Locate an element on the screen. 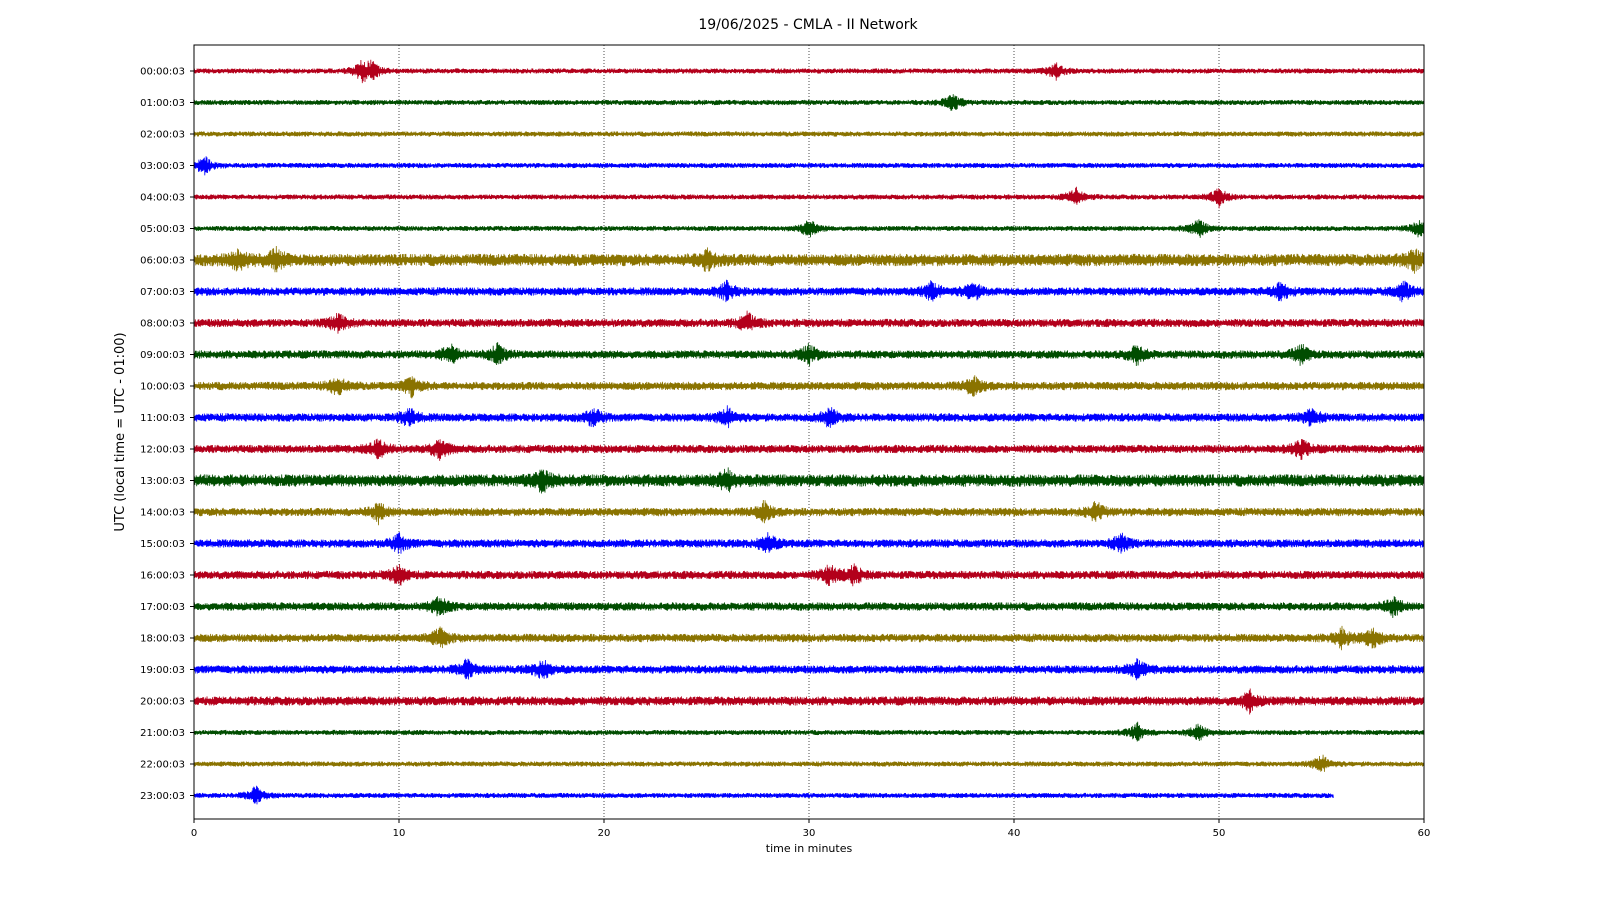  y-tick-label: 19:00:03 is located at coordinates (162, 670).